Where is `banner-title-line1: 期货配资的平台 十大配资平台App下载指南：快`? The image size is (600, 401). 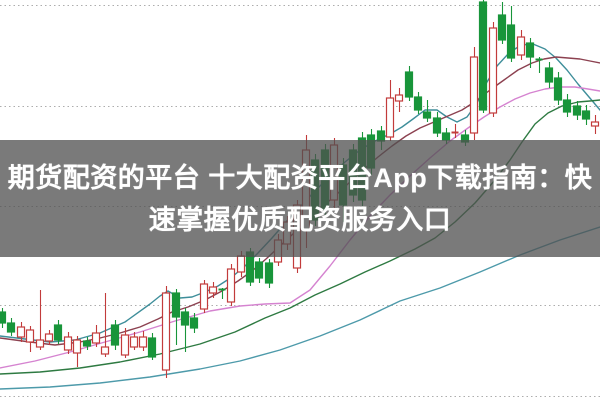
banner-title-line1: 期货配资的平台 十大配资平台App下载指南：快 is located at coordinates (300, 177).